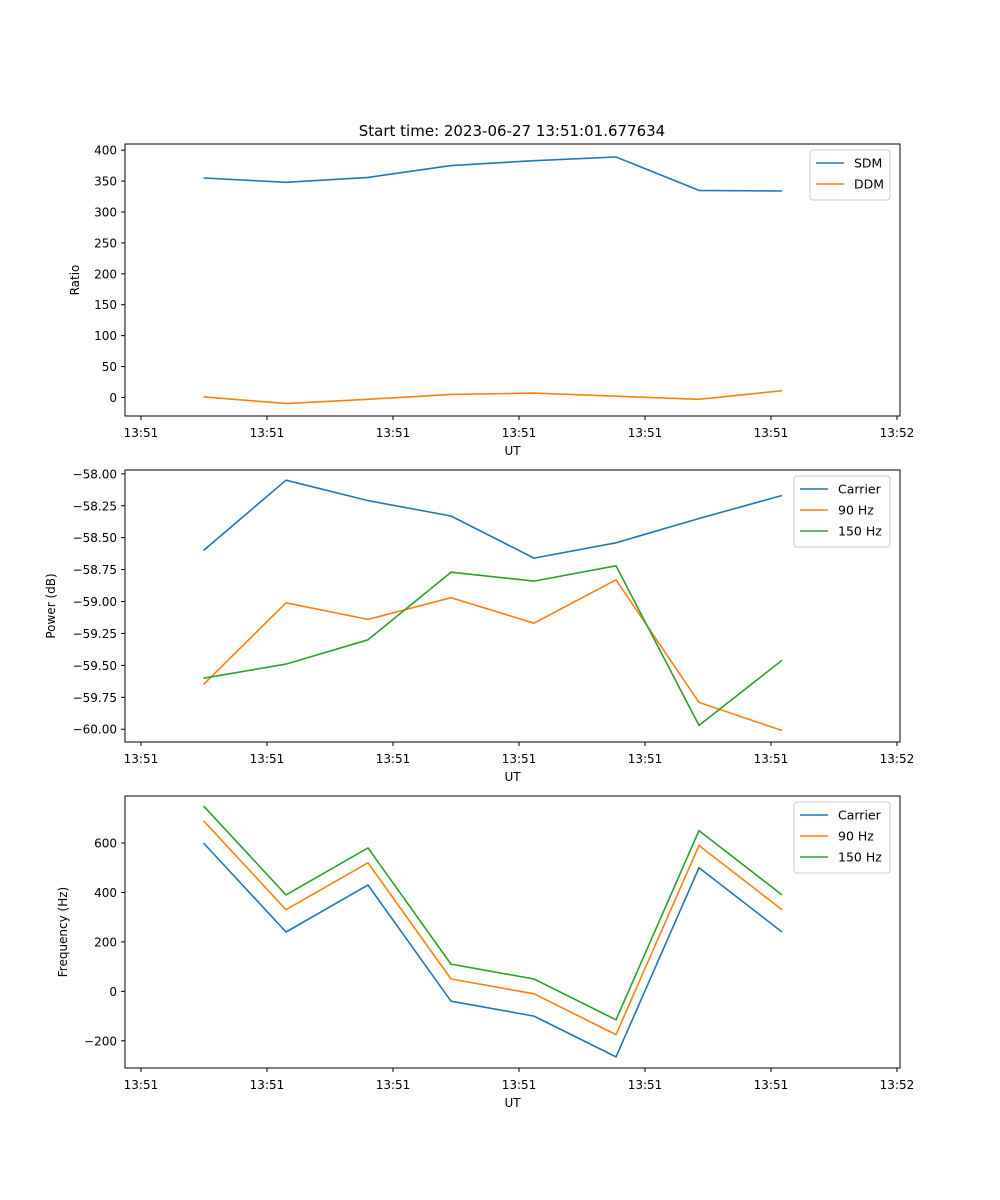 This screenshot has height=1200, width=1000. I want to click on y-tick-label: 50, so click(109, 367).